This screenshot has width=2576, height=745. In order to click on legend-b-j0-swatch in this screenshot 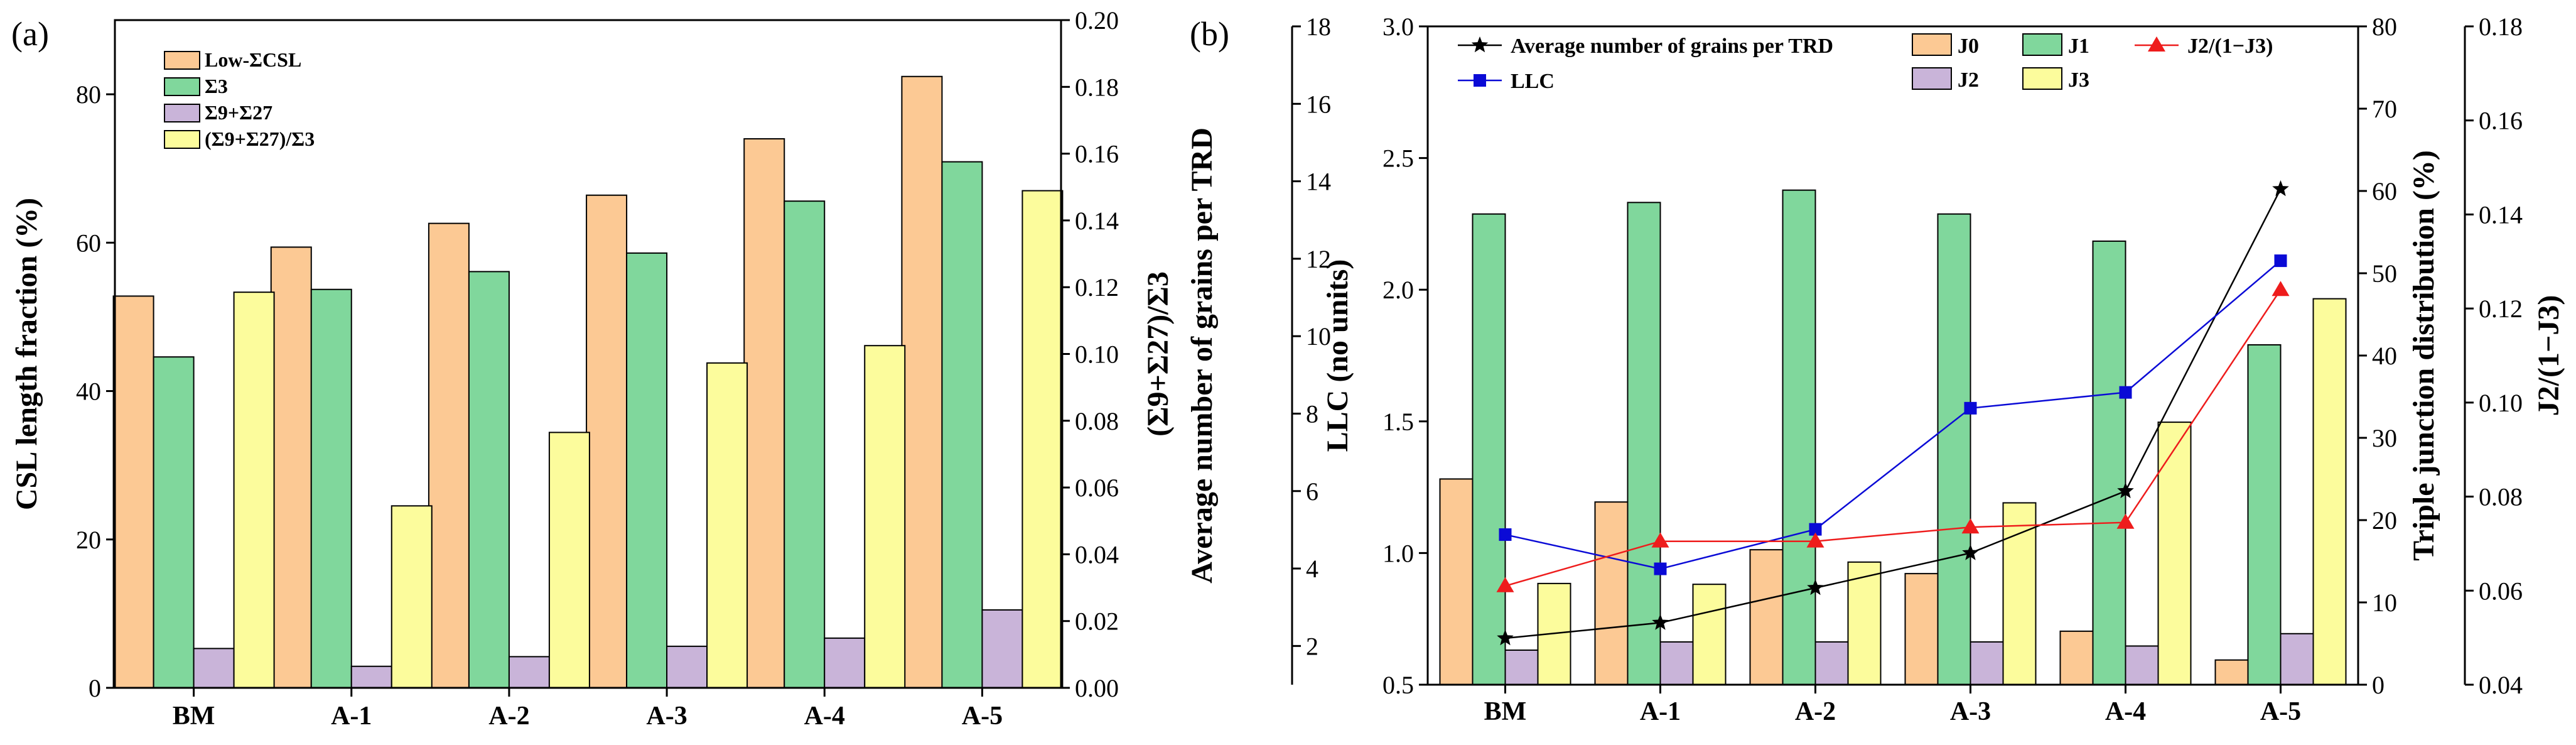, I will do `click(1932, 44)`.